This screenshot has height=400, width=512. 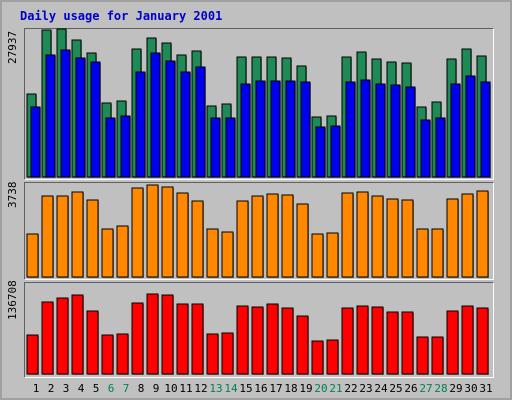 What do you see at coordinates (36, 388) in the screenshot?
I see `x-tick-label: 1` at bounding box center [36, 388].